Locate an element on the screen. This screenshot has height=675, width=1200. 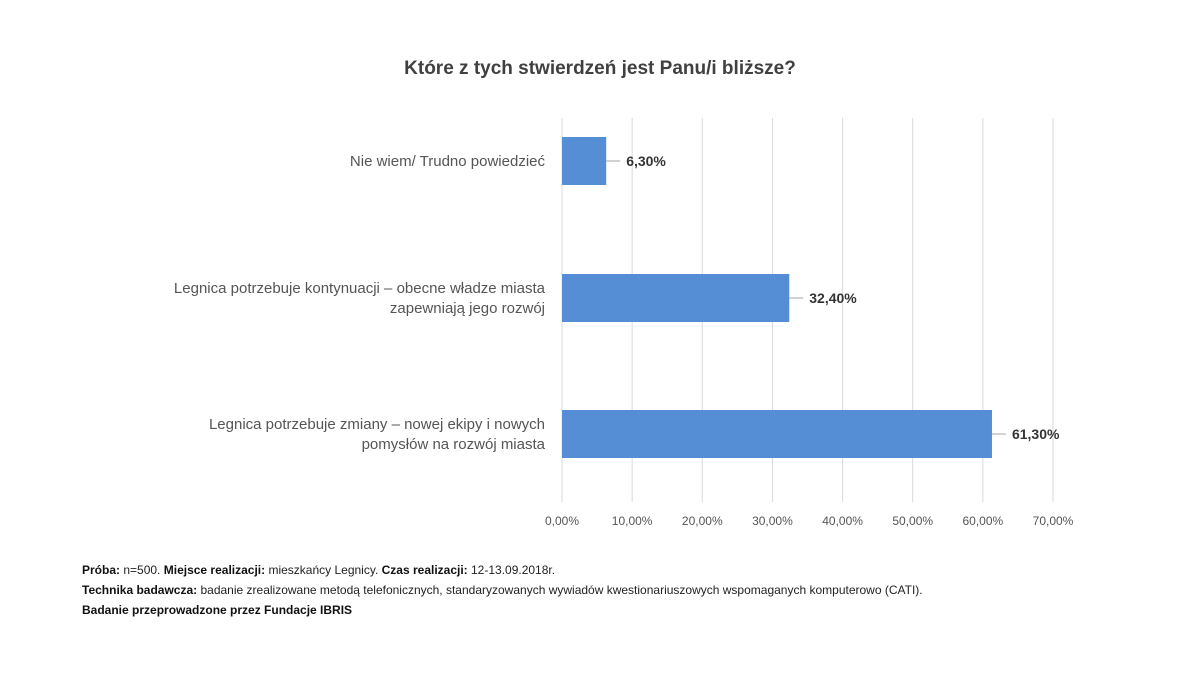
x-tick-label: 50,00% is located at coordinates (912, 521).